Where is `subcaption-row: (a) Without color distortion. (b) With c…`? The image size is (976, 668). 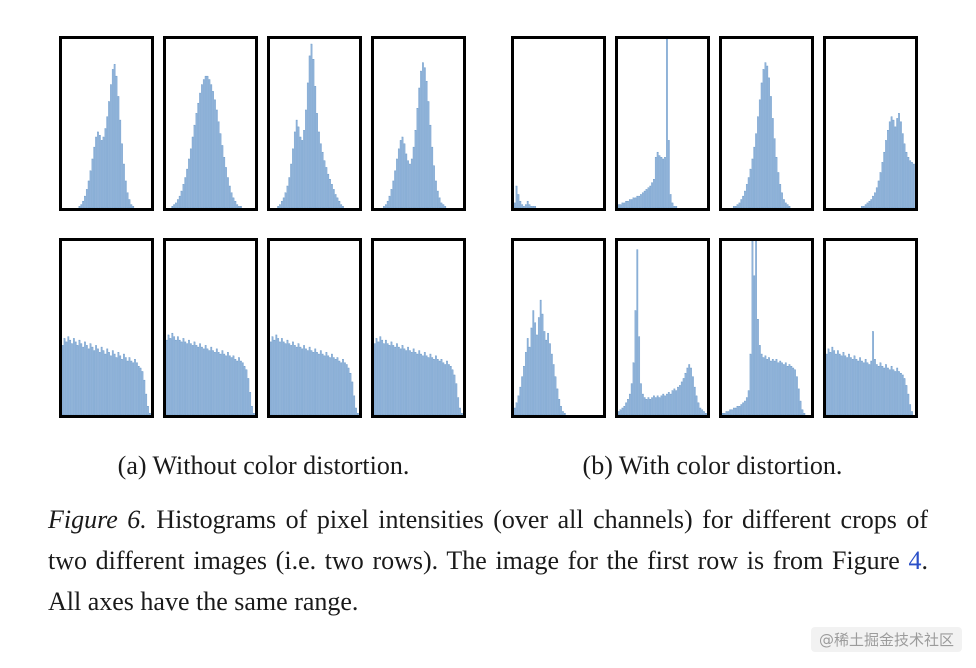 subcaption-row: (a) Without color distortion. (b) With c… is located at coordinates (488, 465).